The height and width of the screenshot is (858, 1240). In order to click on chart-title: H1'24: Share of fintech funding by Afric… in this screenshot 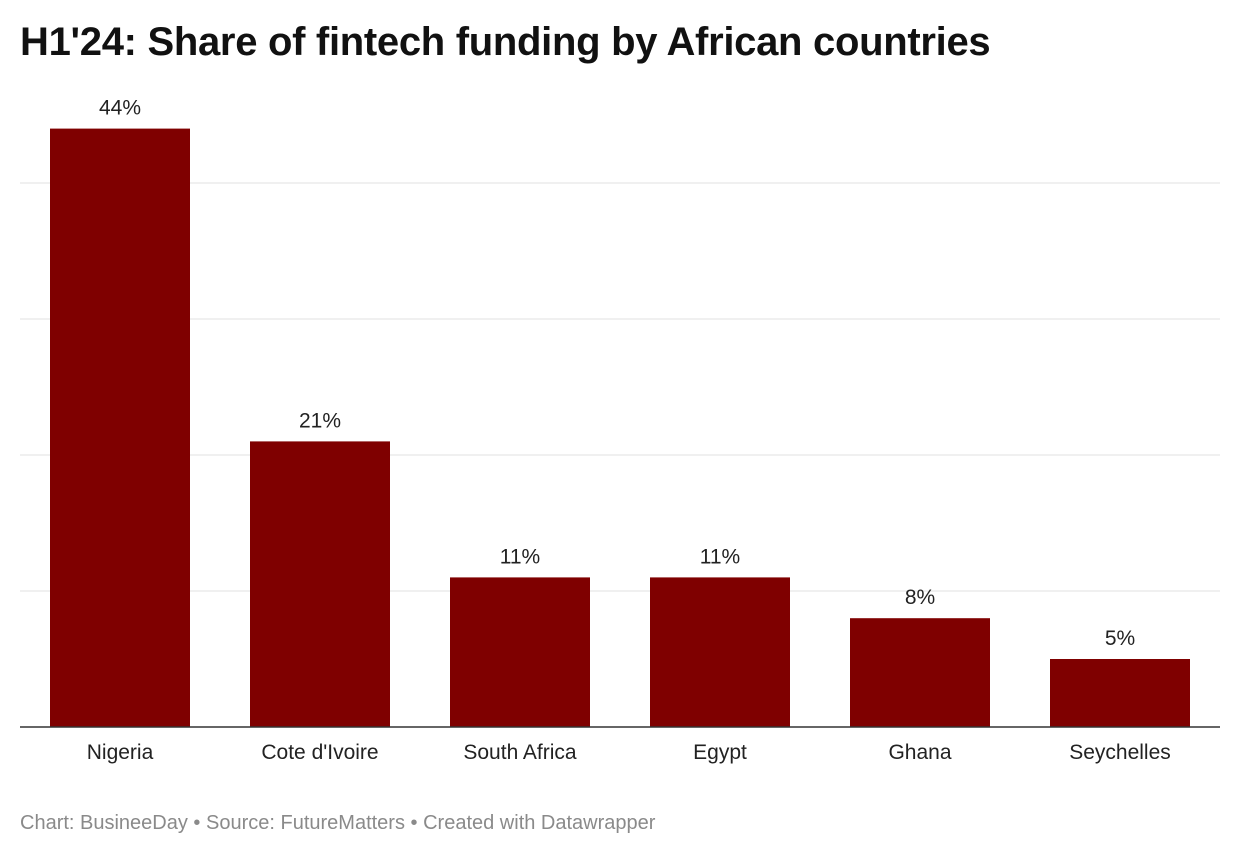, I will do `click(505, 42)`.